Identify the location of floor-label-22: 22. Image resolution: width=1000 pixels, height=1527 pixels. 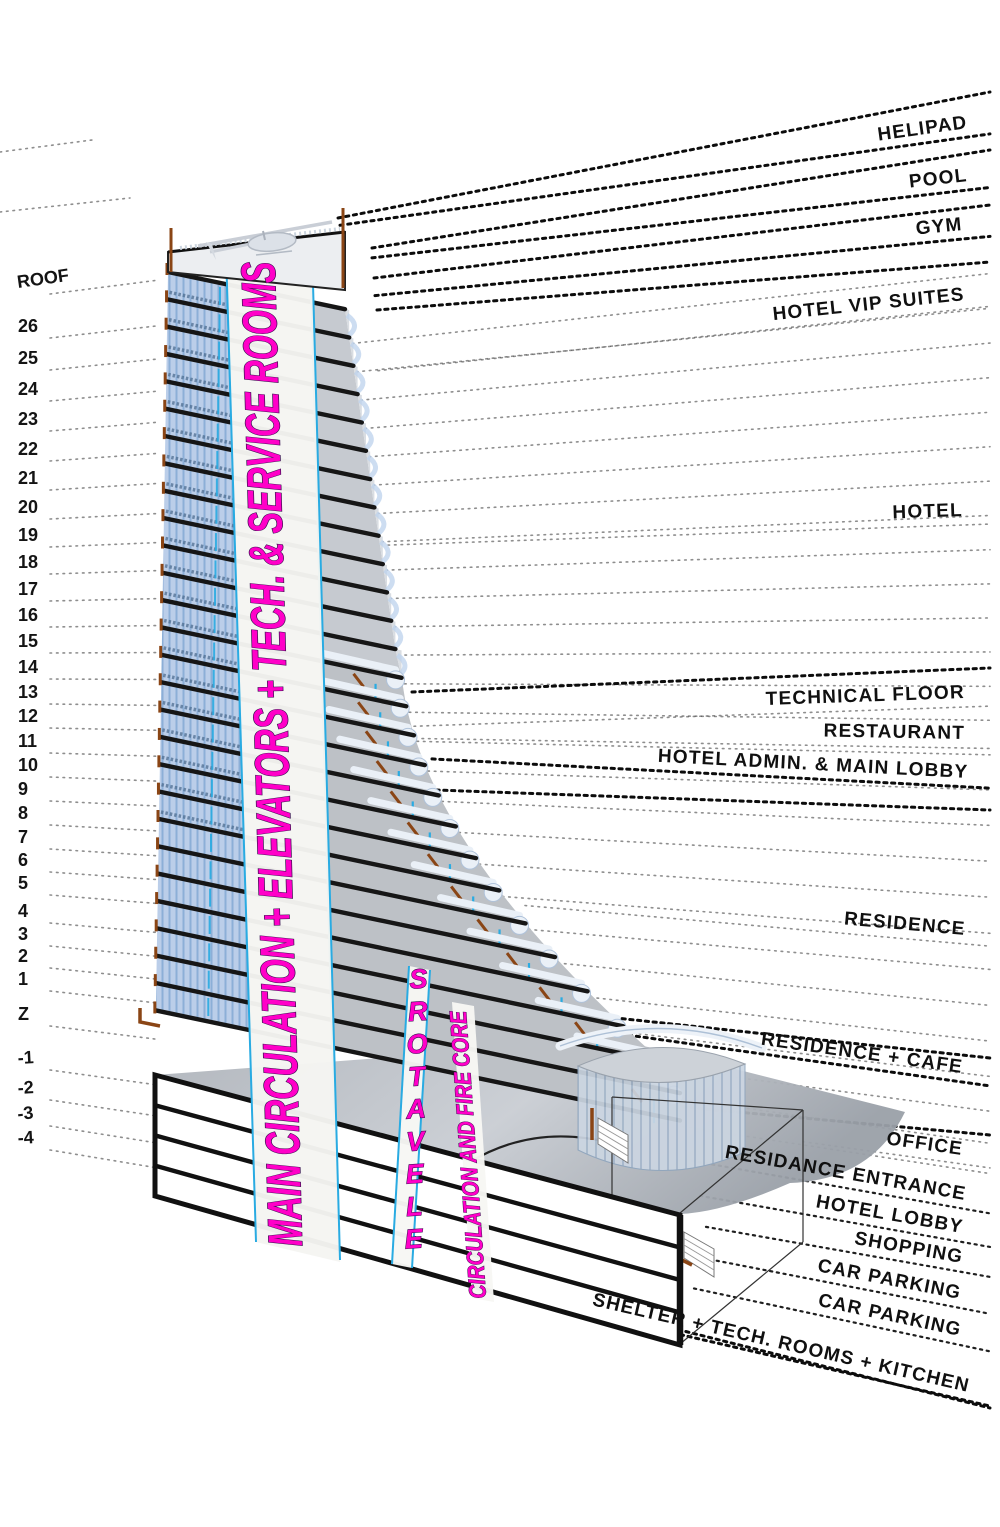
(28, 449).